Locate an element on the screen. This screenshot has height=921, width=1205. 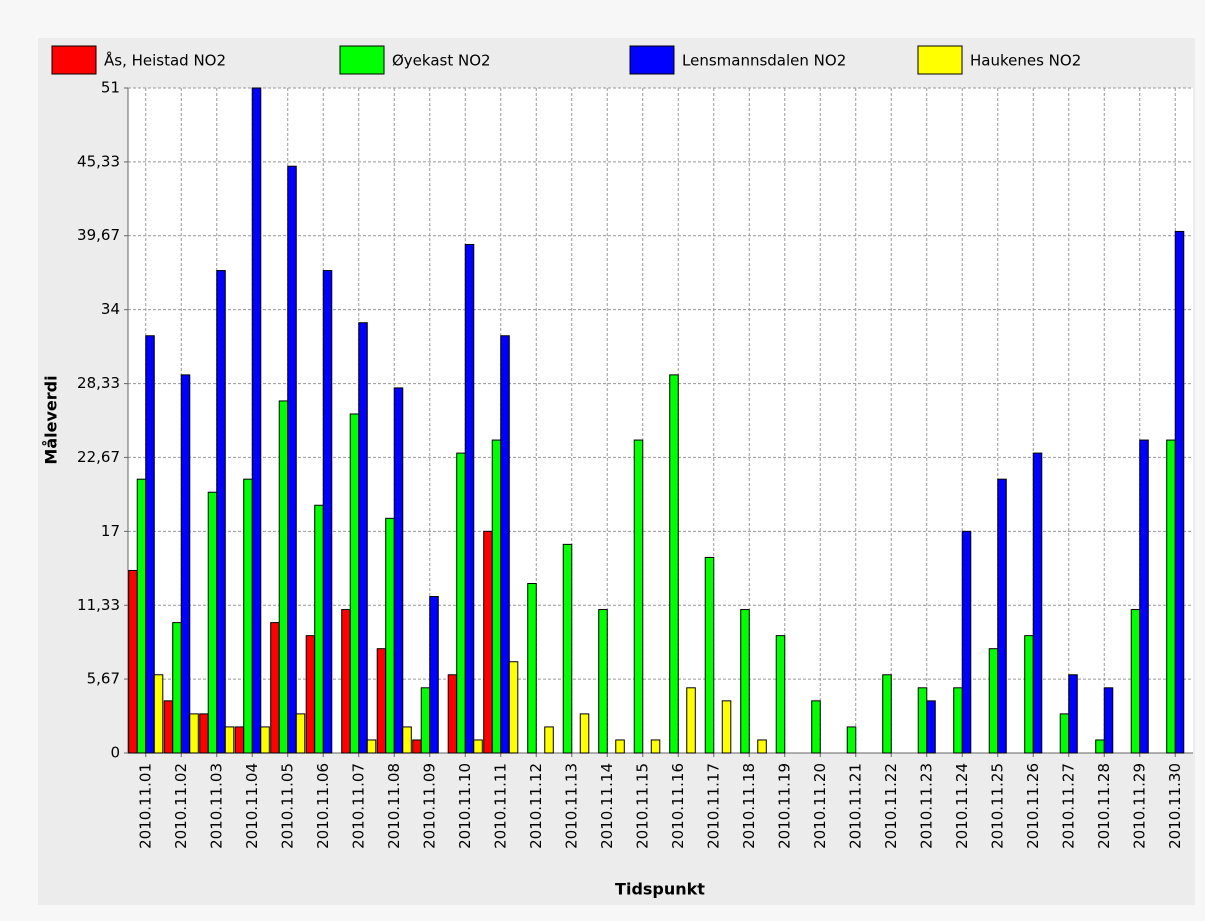
x-tick-label: 2010.11.17 is located at coordinates (713, 806).